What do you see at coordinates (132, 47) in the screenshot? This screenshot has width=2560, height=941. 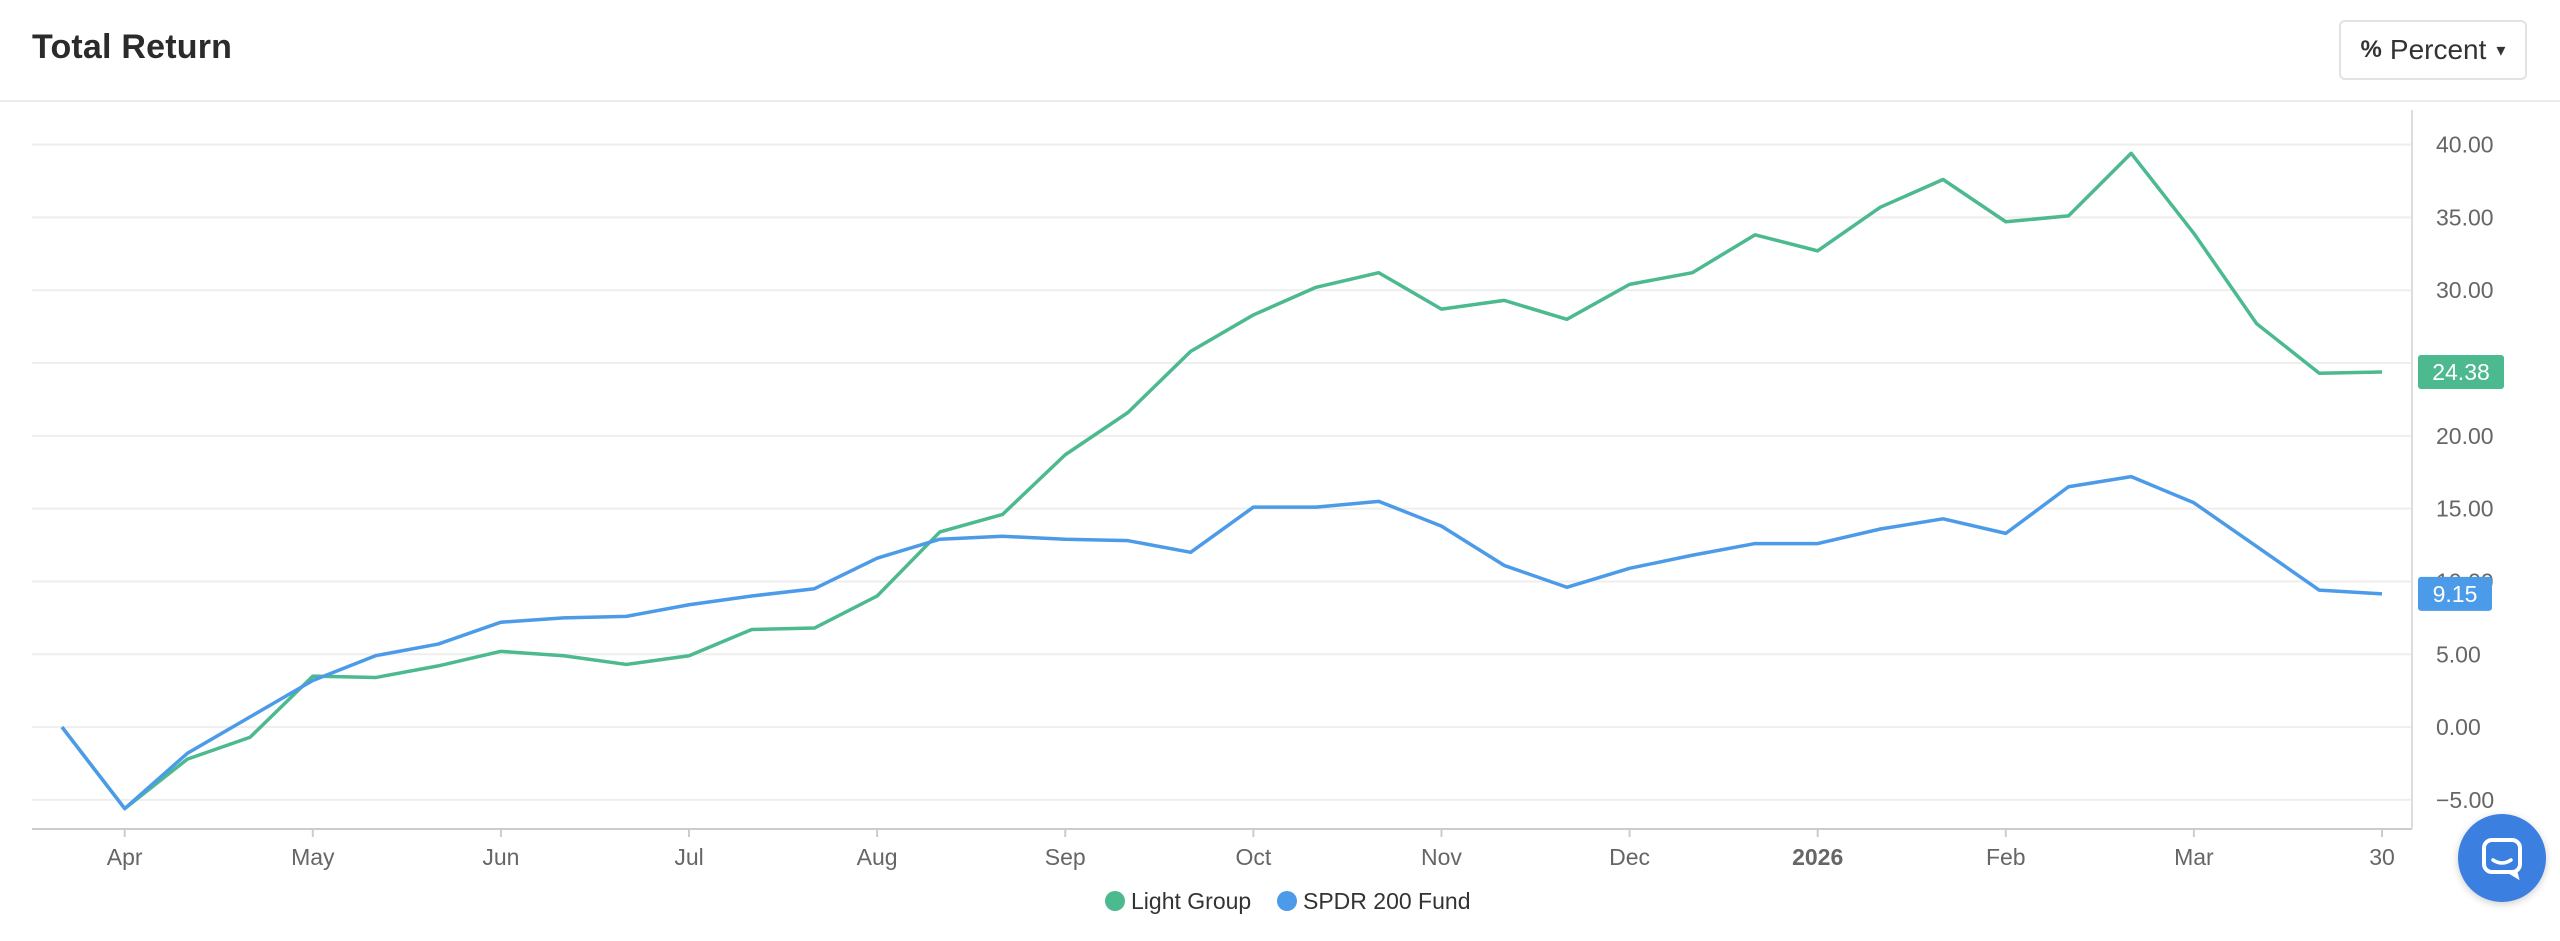 I see `chart-title: Total Return` at bounding box center [132, 47].